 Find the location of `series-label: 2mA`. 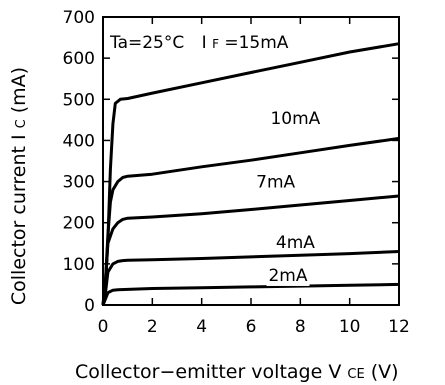

series-label: 2mA is located at coordinates (287, 276).